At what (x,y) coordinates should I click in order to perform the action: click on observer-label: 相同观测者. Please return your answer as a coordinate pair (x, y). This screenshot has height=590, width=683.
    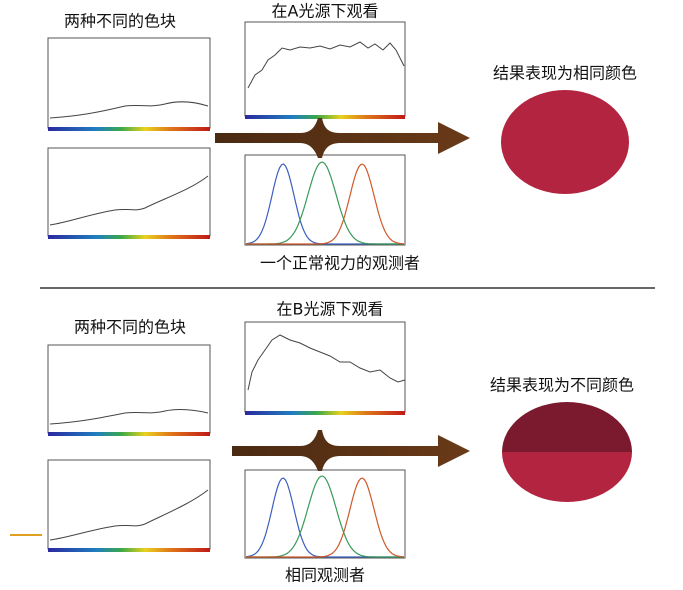
    Looking at the image, I should click on (325, 575).